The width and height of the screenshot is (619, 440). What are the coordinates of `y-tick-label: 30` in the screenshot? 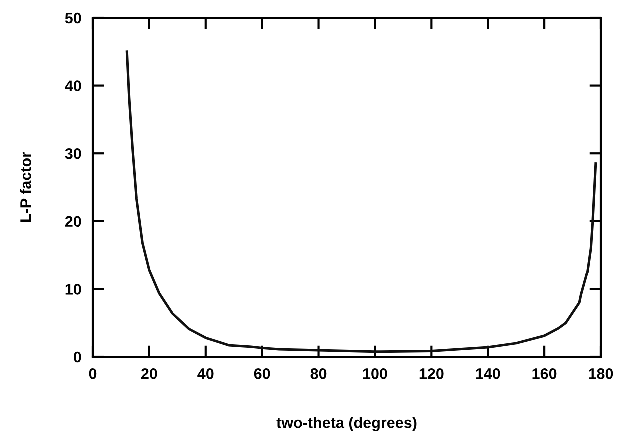 It's located at (73, 154).